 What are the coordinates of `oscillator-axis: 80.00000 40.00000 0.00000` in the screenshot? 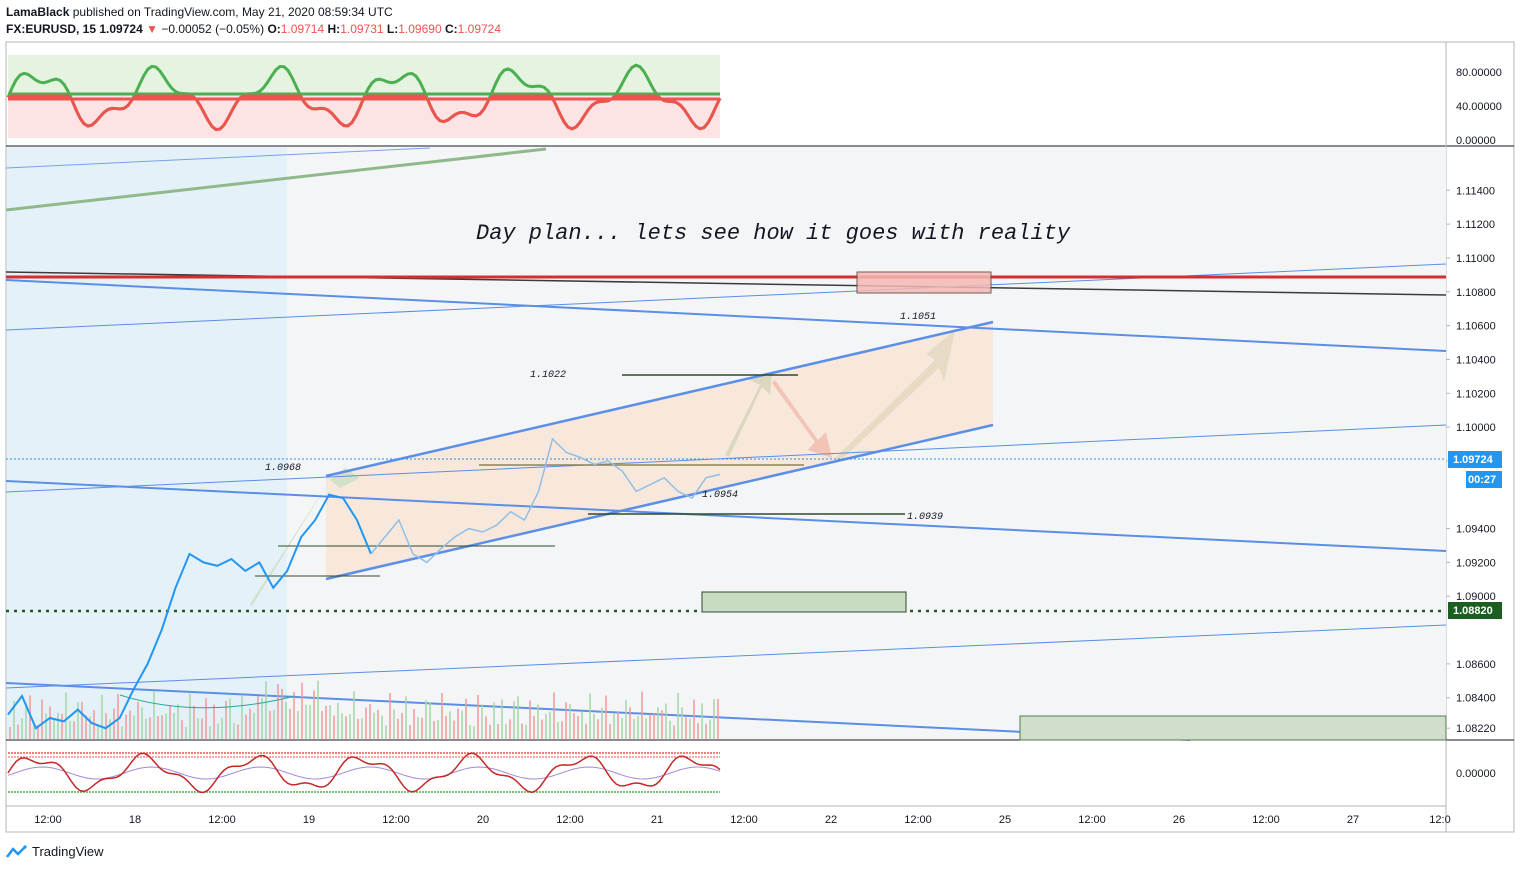 It's located at (1479, 107).